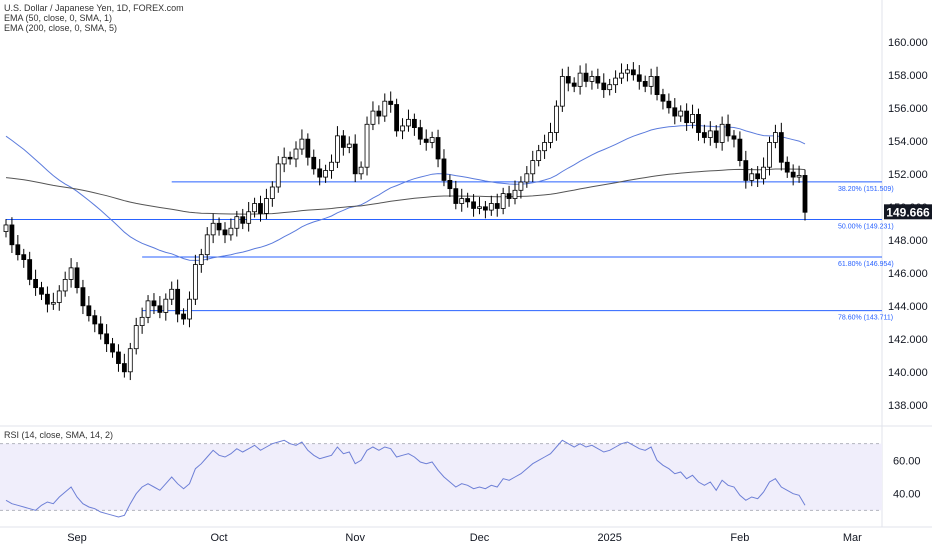 The width and height of the screenshot is (932, 550). Describe the element at coordinates (908, 109) in the screenshot. I see `price-tick-label: 156.000` at that location.